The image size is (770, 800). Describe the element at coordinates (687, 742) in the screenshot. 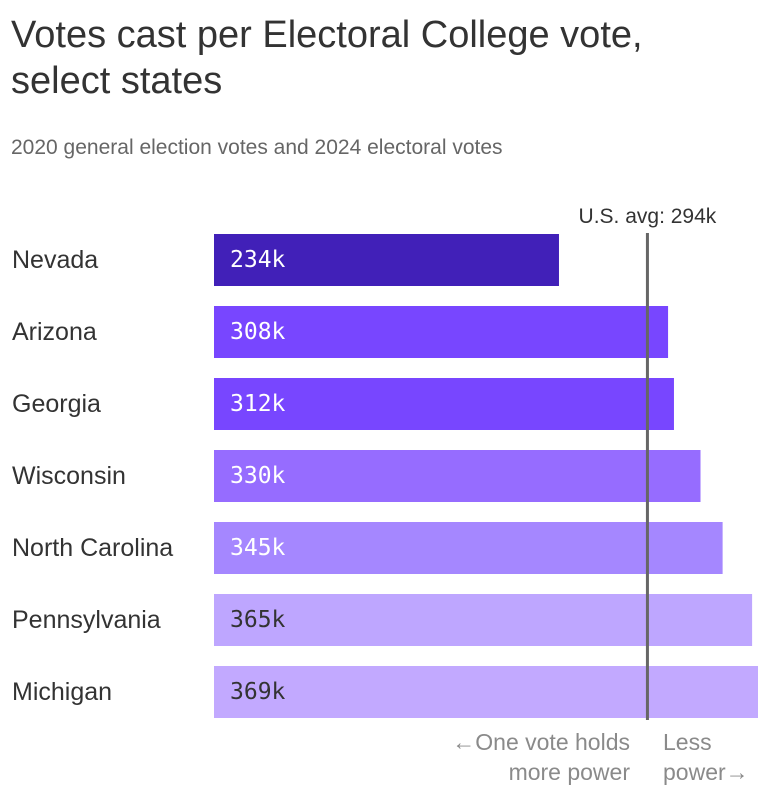

I see `axis-note-less-power-line-1: Less` at that location.